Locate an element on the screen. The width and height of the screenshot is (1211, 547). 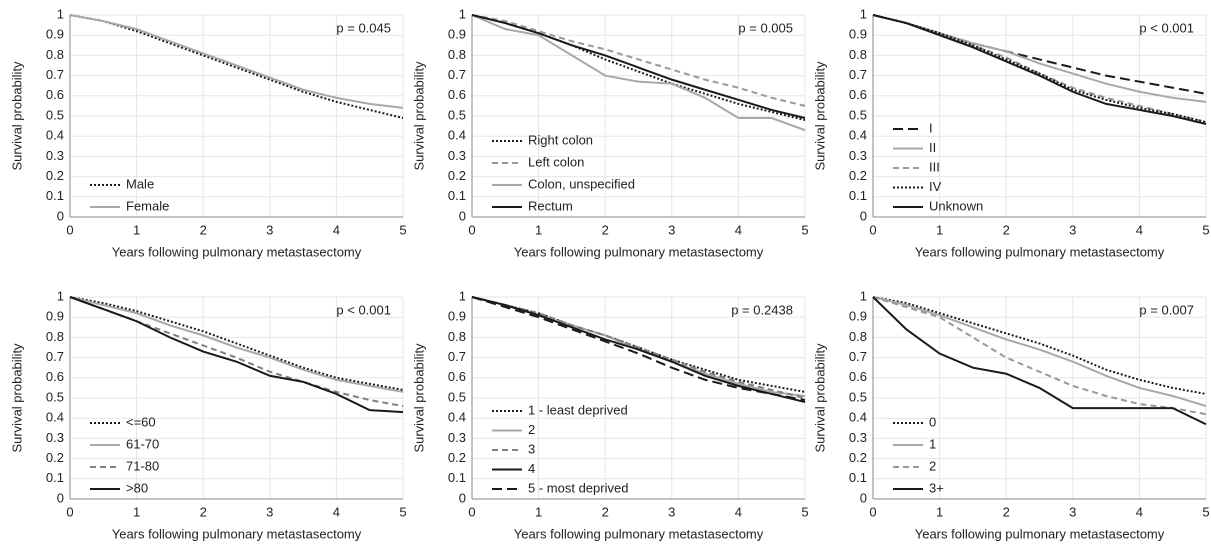
legend-label: Colon, unspecified is located at coordinates (581, 183).